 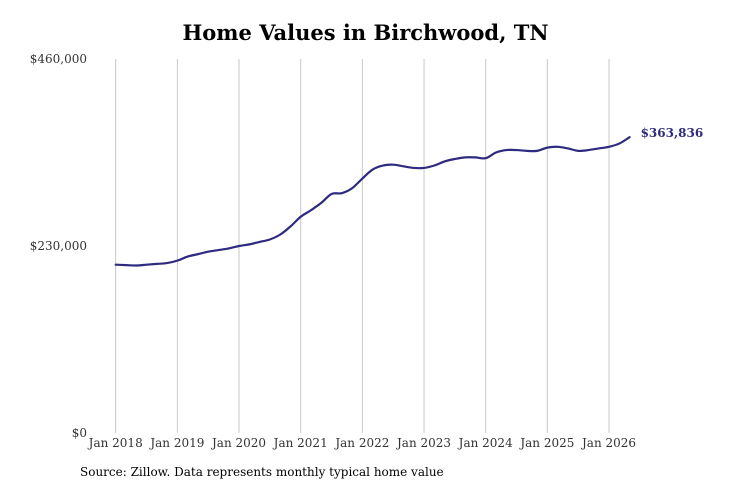 I want to click on x-tick-label: Jan 2025, so click(x=546, y=443).